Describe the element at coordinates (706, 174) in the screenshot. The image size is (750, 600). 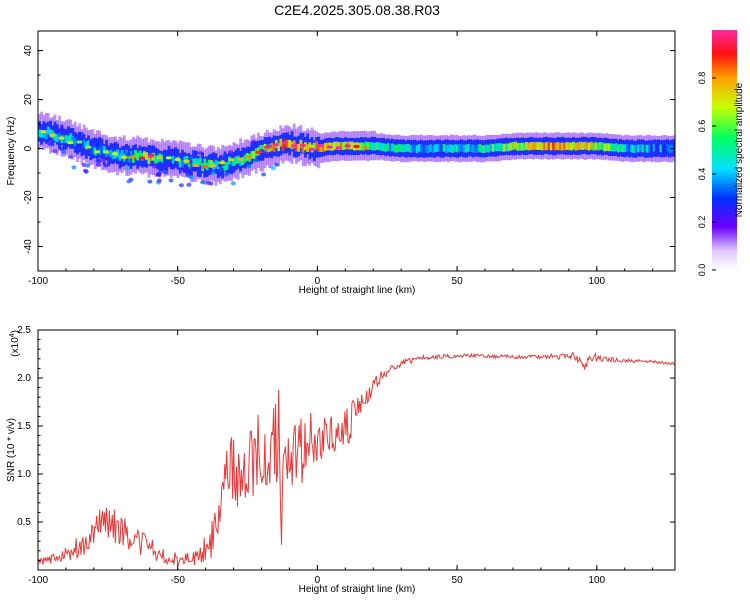
I see `colorbar-ticks: 0.0 0.2 0.4 0.6 0.8` at that location.